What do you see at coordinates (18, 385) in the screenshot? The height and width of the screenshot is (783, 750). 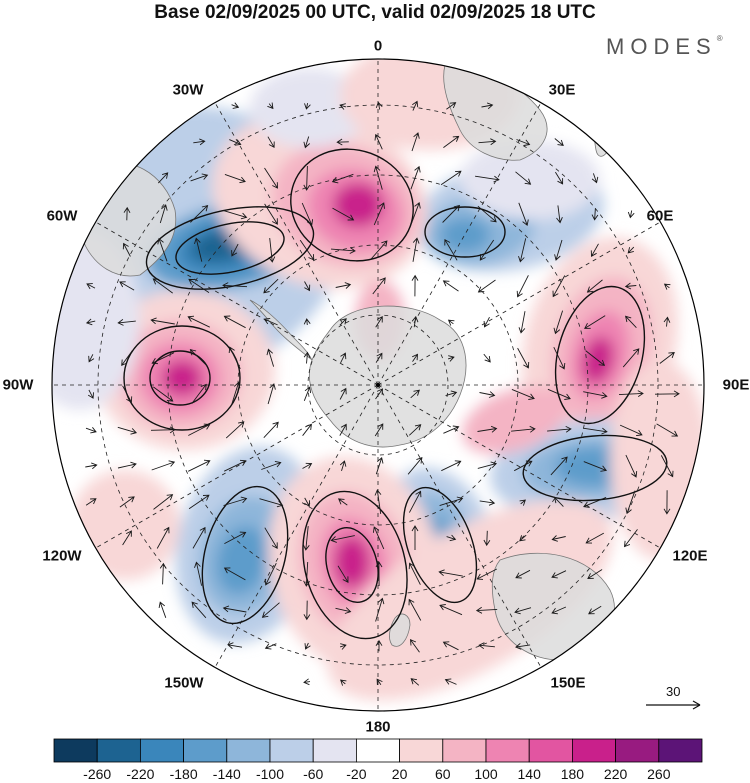 I see `longitude-label-w: 90W` at bounding box center [18, 385].